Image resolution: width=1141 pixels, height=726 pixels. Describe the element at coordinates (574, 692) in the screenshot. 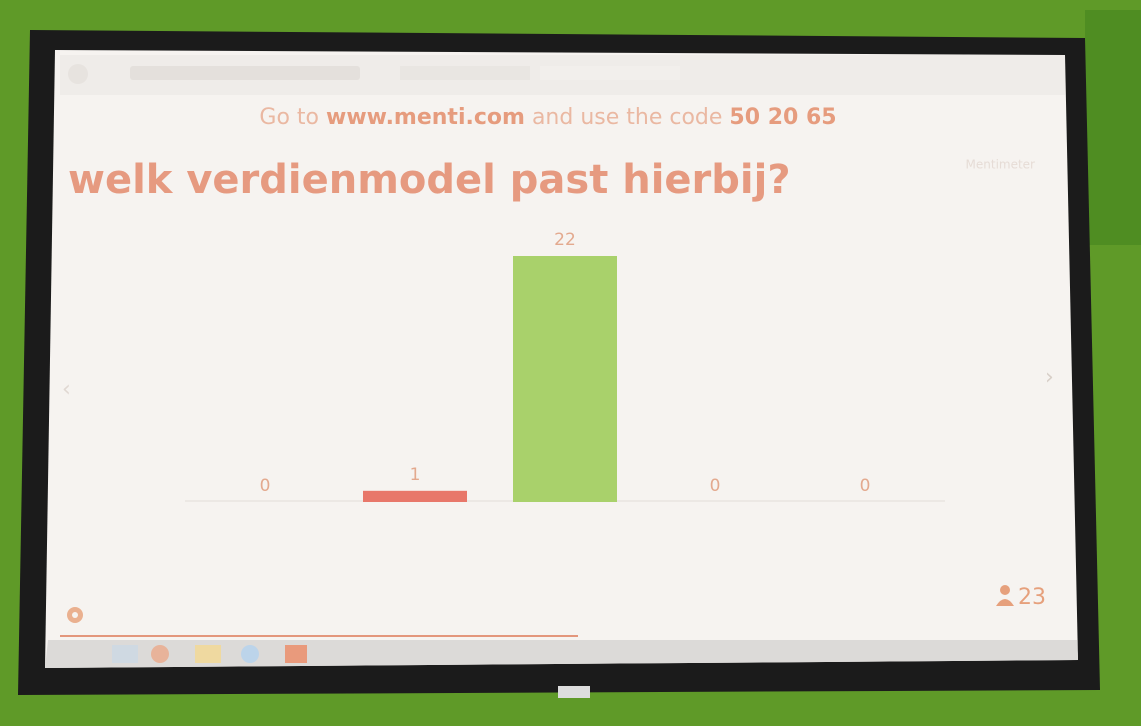

I see `screen-sensor` at that location.